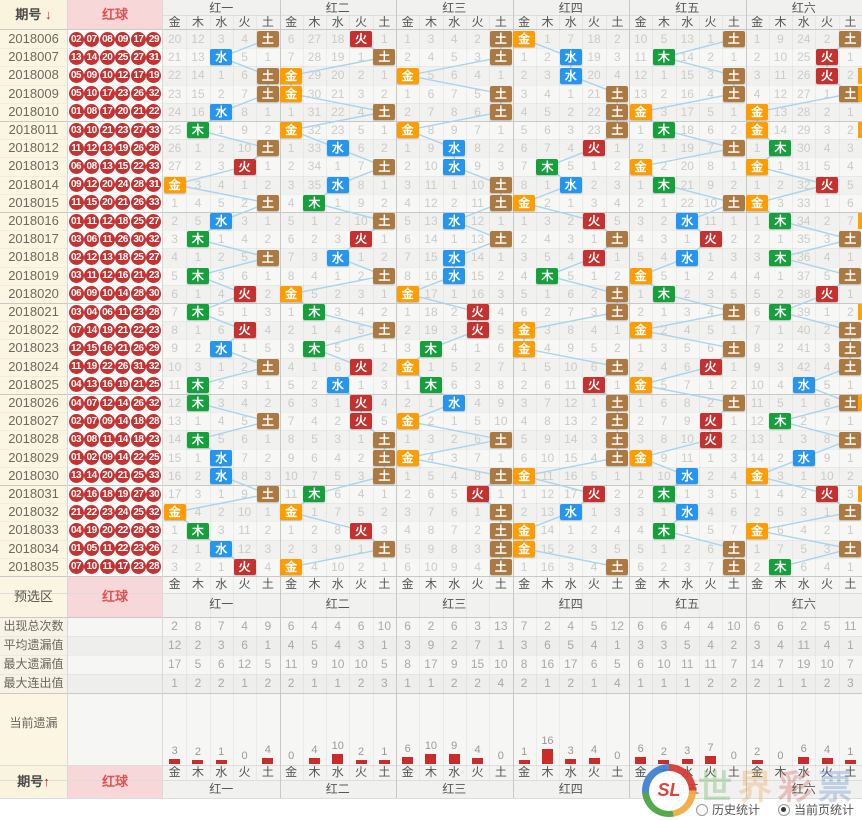  What do you see at coordinates (314, 39) in the screenshot?
I see `miss-count-cell: 27` at bounding box center [314, 39].